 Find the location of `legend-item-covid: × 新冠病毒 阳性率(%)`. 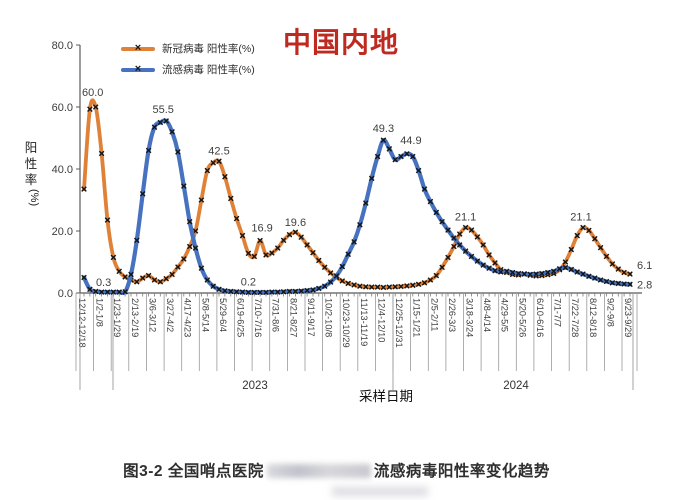

legend-item-covid: × 新冠病毒 阳性率(%) is located at coordinates (188, 48).